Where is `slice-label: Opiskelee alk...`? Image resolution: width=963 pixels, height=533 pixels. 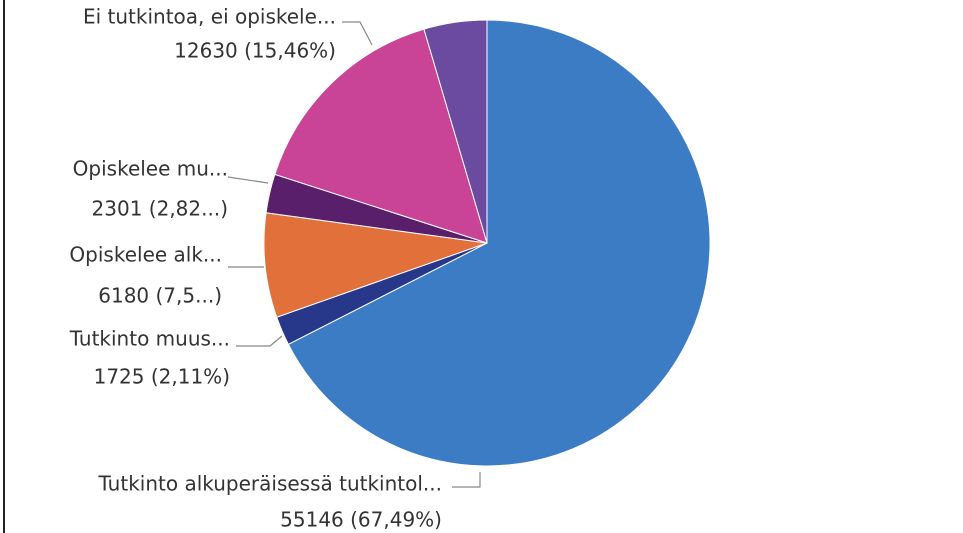
slice-label: Opiskelee alk... is located at coordinates (145, 255).